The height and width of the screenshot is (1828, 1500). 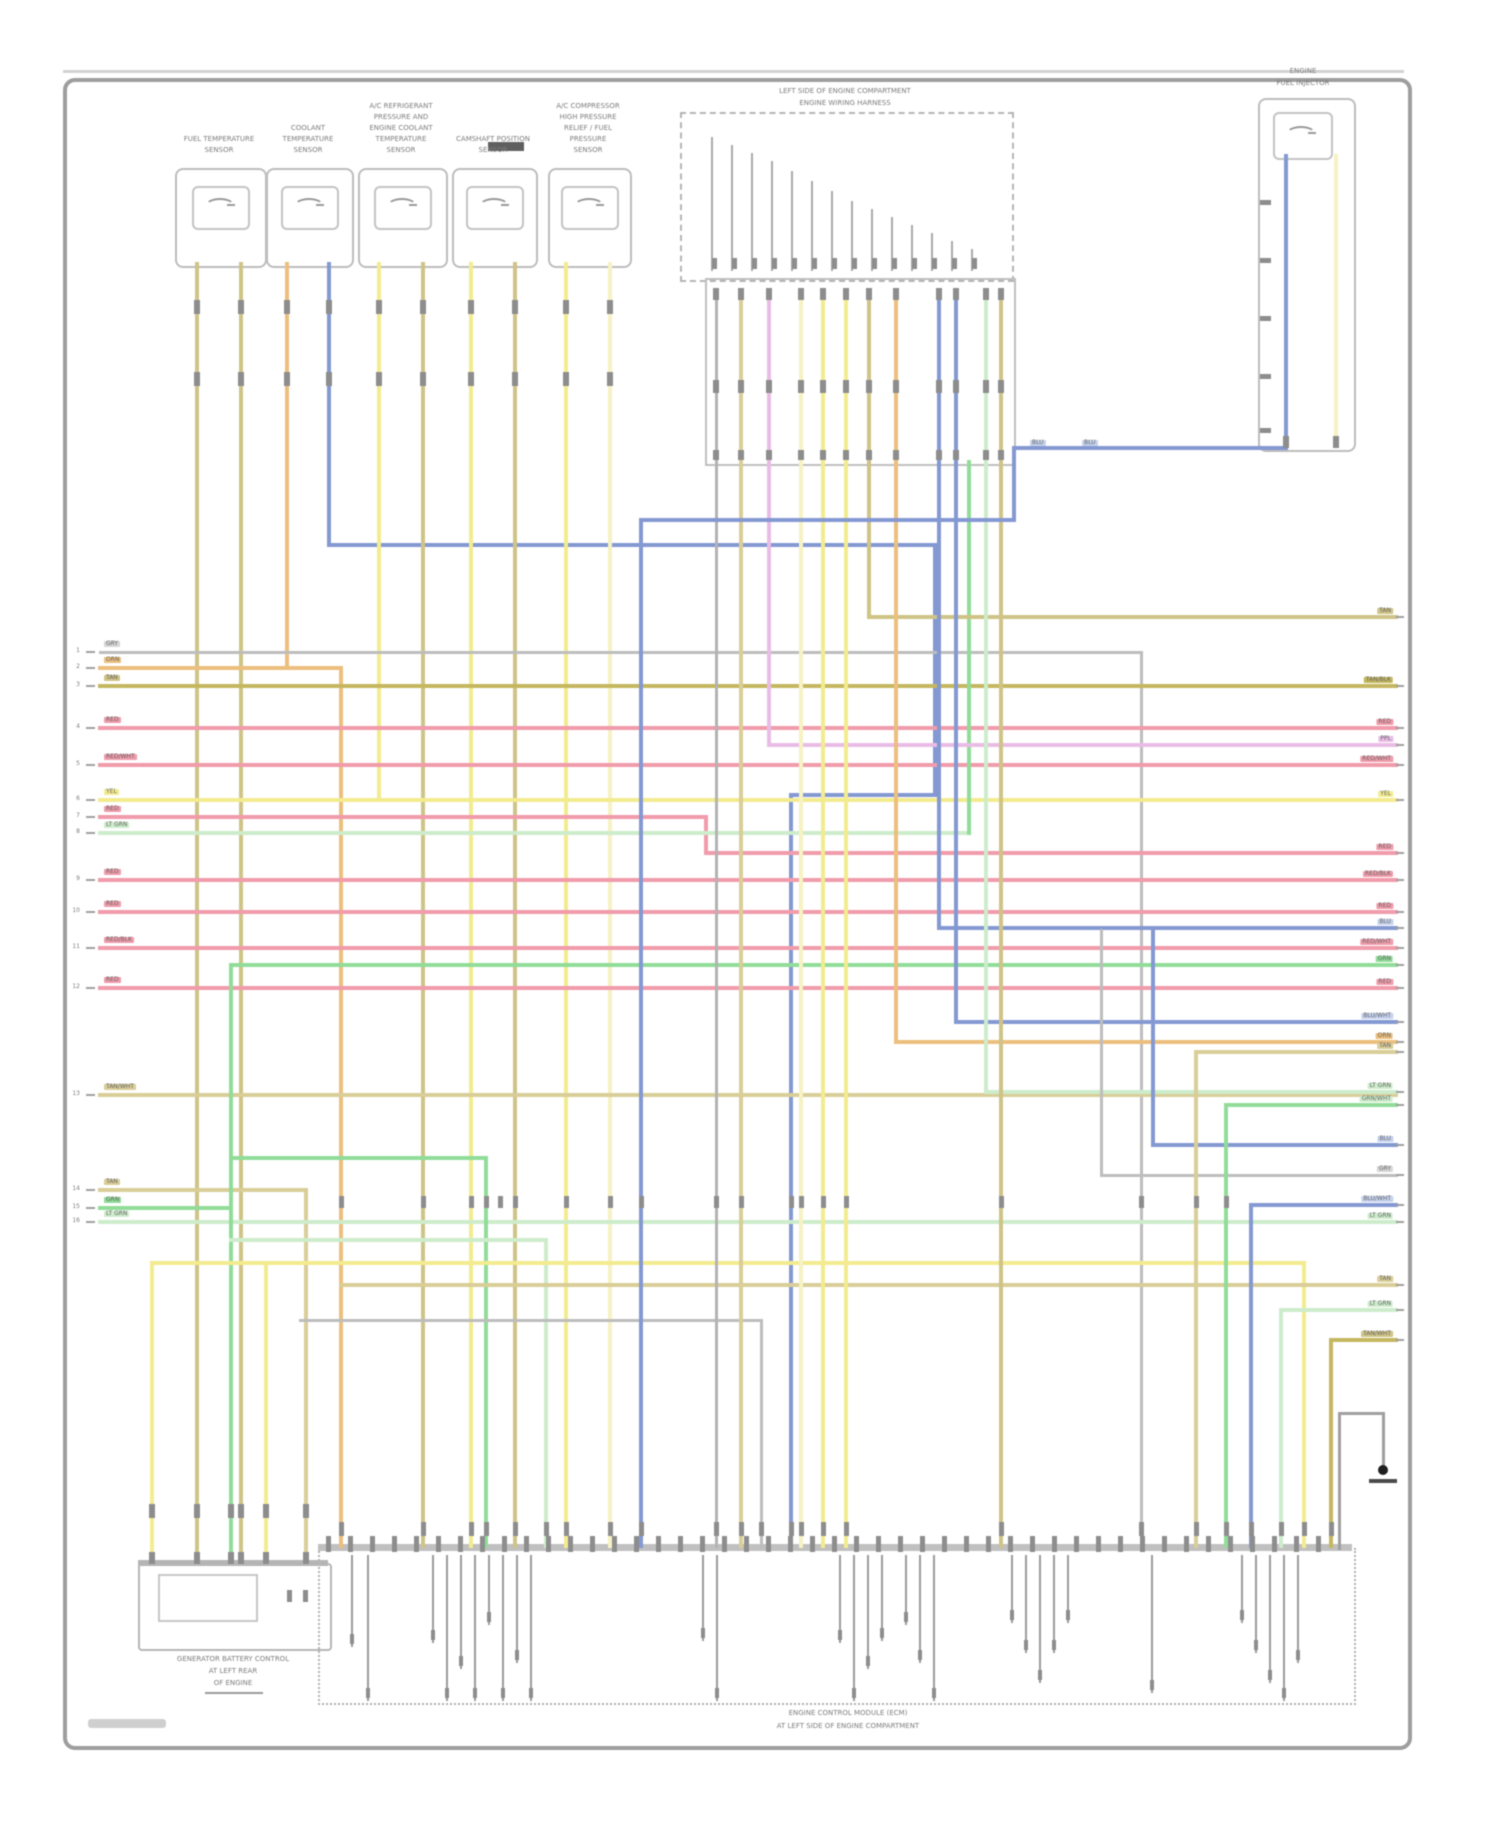 I want to click on caption: SENSOR, so click(x=401, y=150).